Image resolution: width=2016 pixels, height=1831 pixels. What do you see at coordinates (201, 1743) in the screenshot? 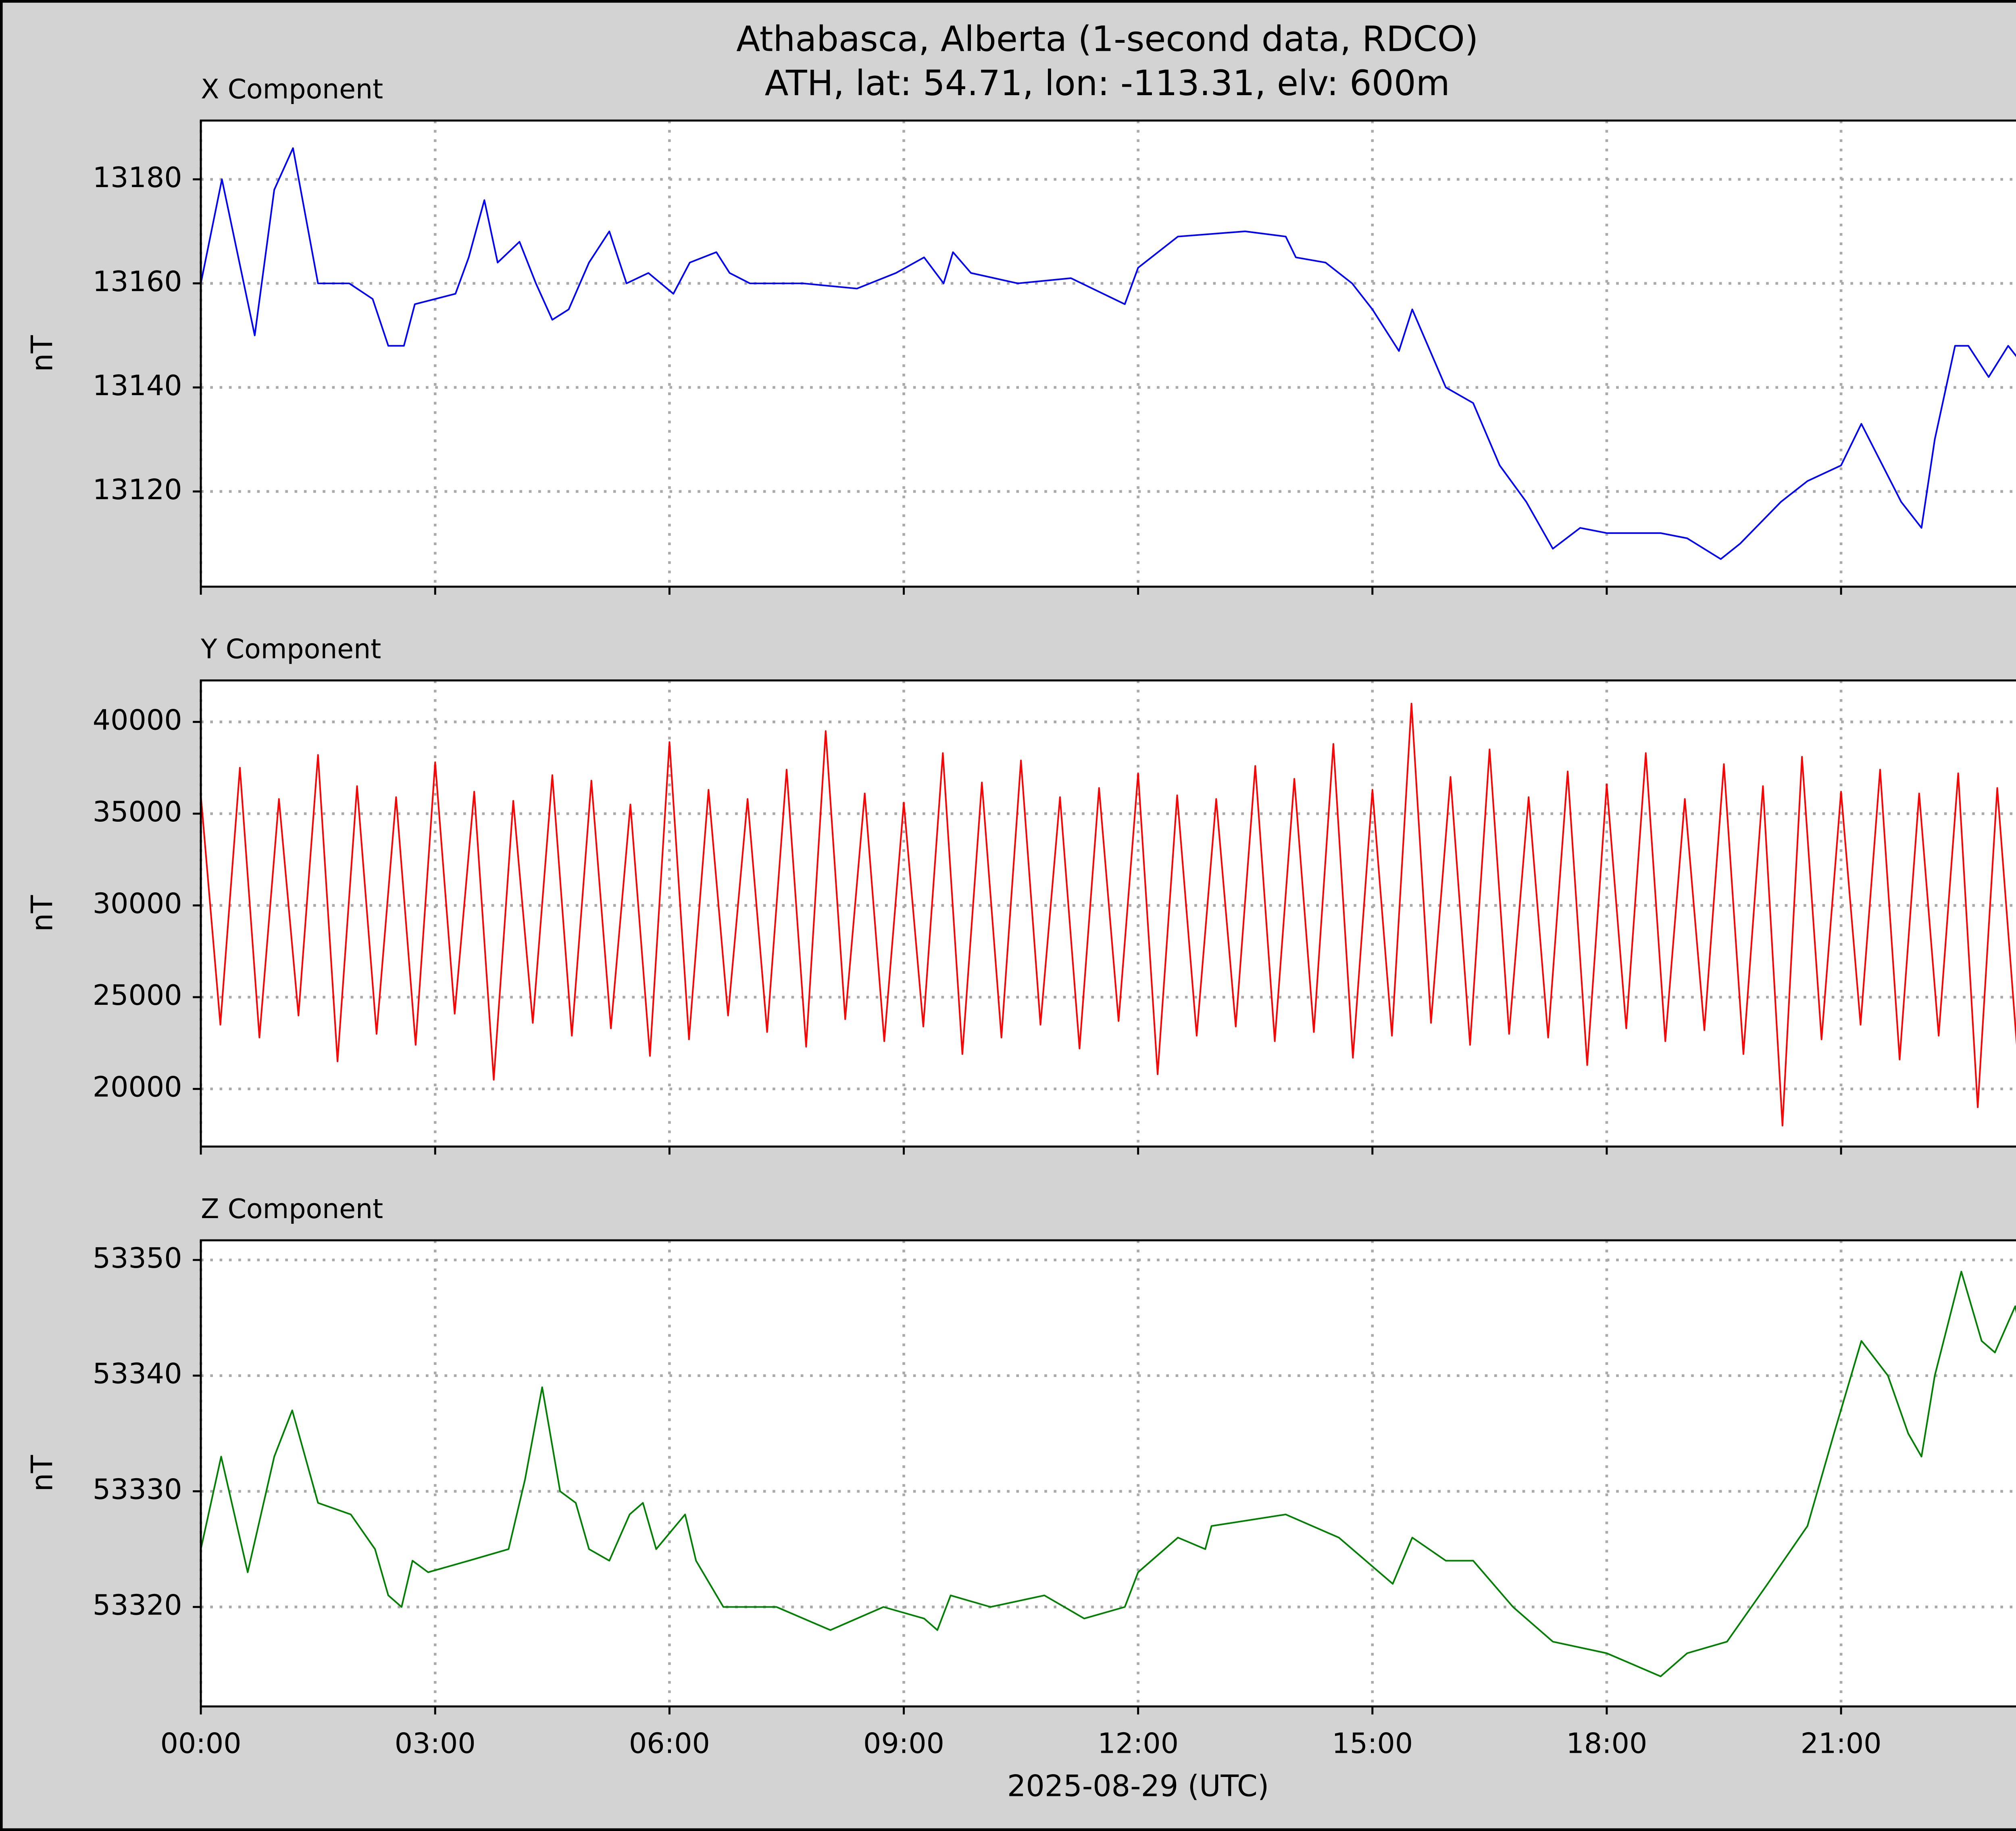
I see `x-tick-label: 00:00` at bounding box center [201, 1743].